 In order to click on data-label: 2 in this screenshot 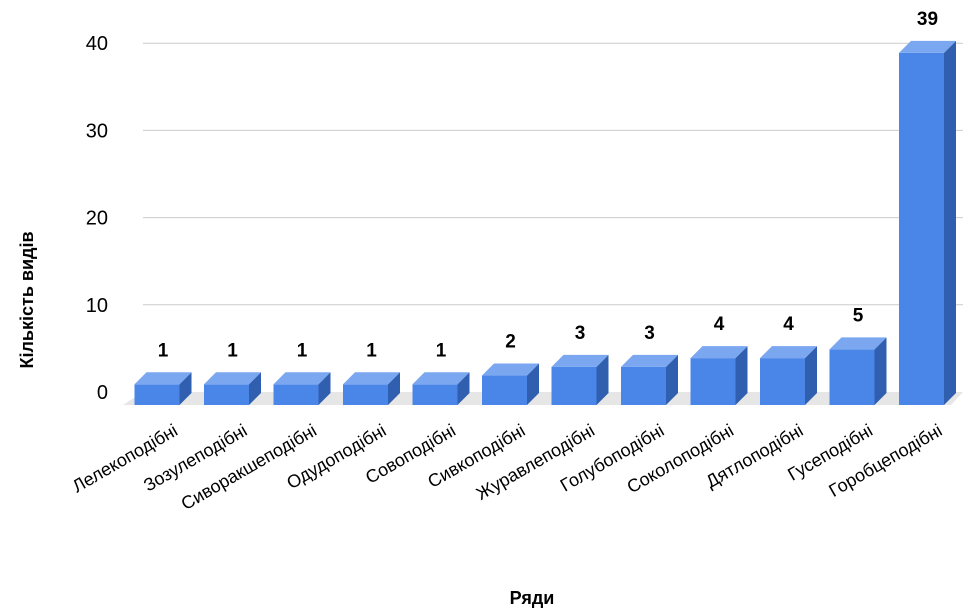, I will do `click(510, 342)`.